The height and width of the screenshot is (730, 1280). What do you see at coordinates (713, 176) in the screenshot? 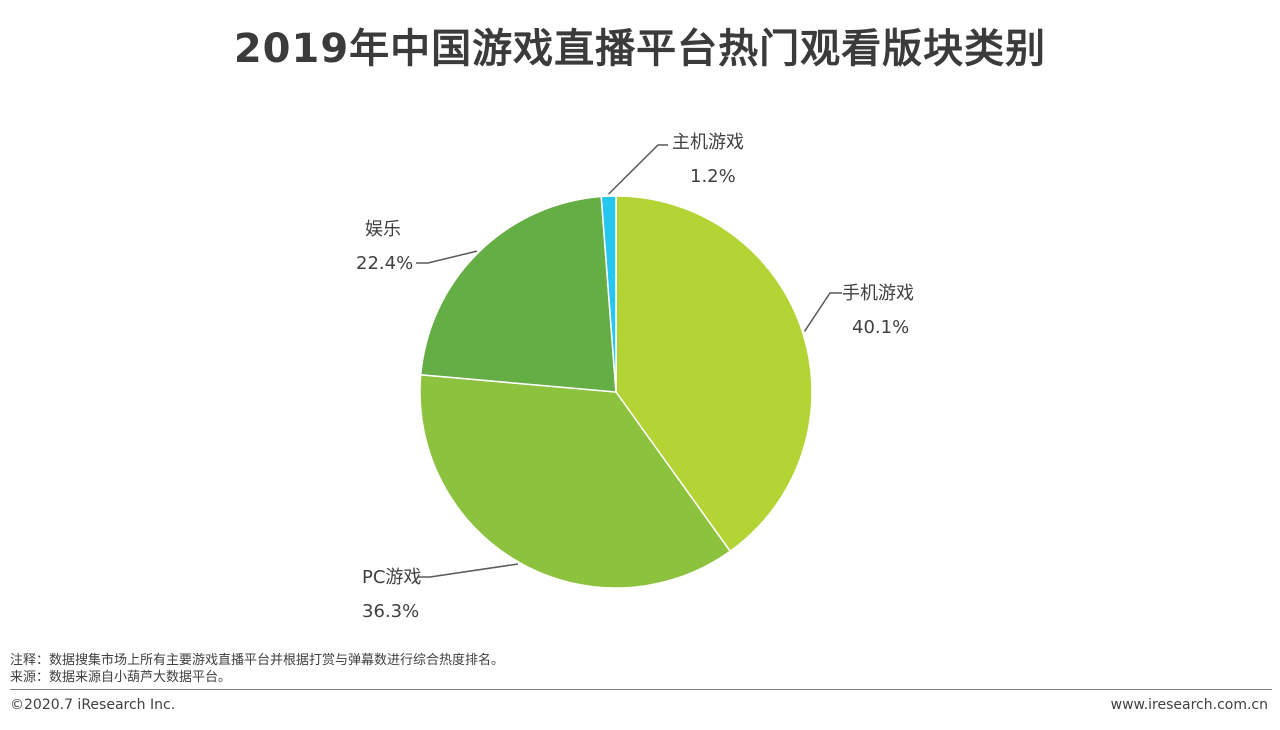
I see `slice-value-3: 1.2%` at bounding box center [713, 176].